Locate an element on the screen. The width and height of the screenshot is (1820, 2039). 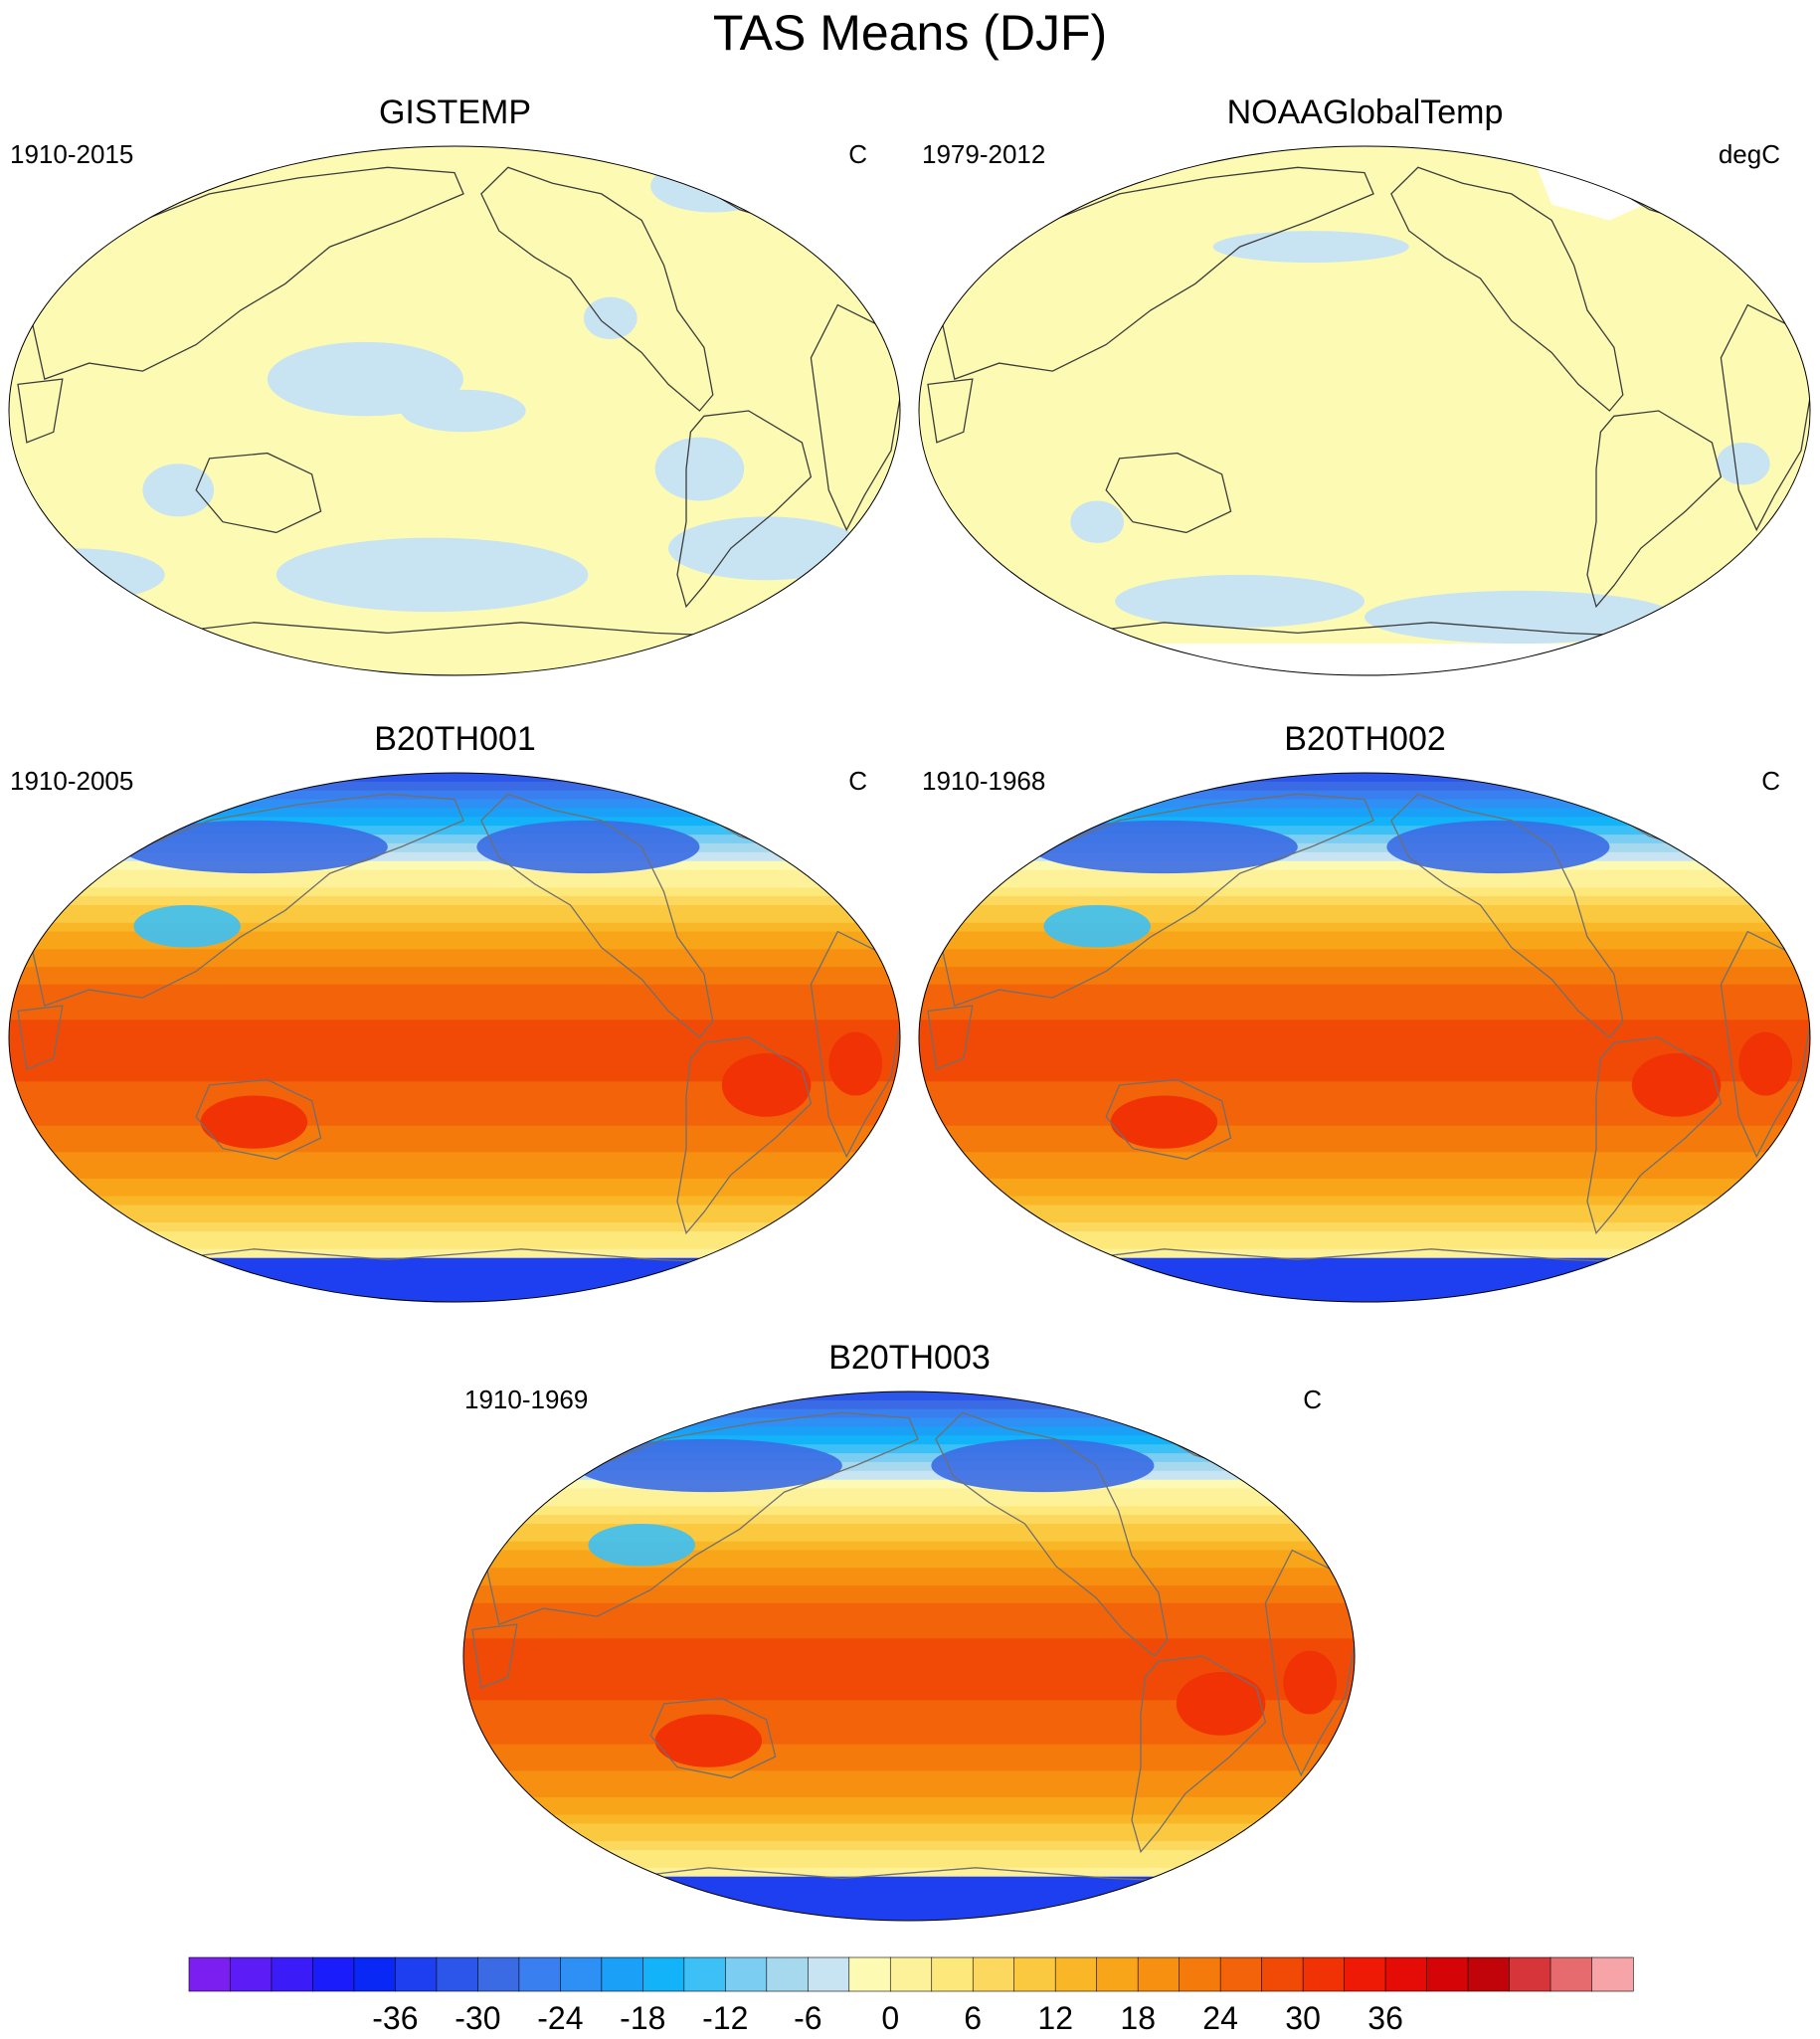
panel-title: B20TH003 is located at coordinates (909, 1358).